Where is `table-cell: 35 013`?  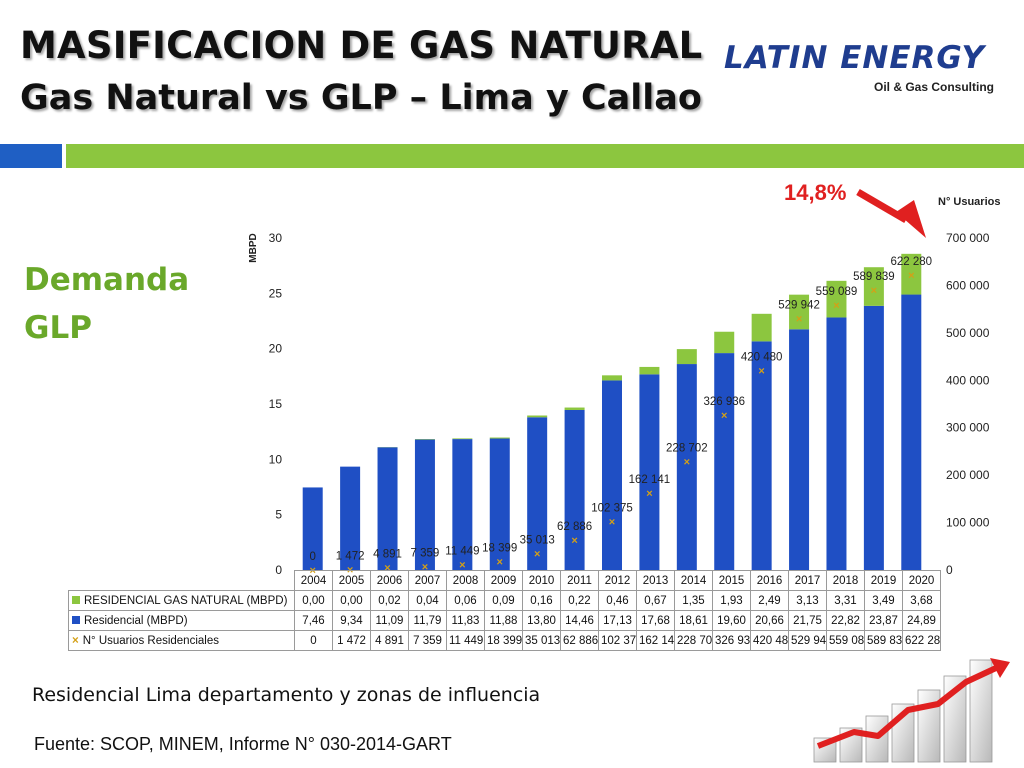 table-cell: 35 013 is located at coordinates (541, 640).